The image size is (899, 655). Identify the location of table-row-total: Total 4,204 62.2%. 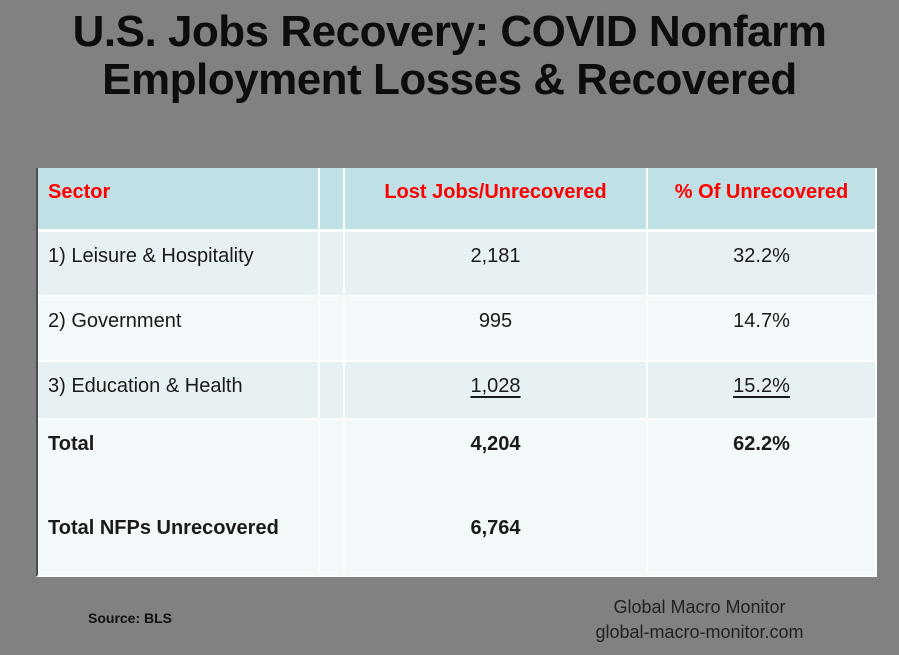
(456, 450).